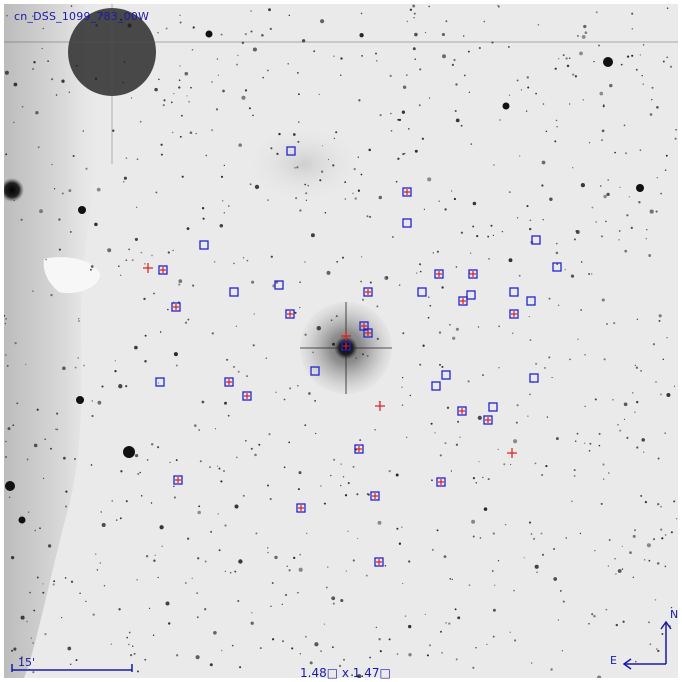 Image resolution: width=682 pixels, height=682 pixels. What do you see at coordinates (647, 645) in the screenshot?
I see `north-east-compass-icon` at bounding box center [647, 645].